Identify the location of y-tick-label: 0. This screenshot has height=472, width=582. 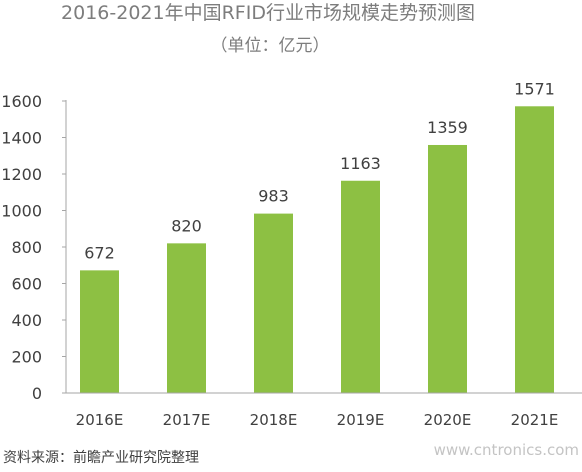
(37, 393).